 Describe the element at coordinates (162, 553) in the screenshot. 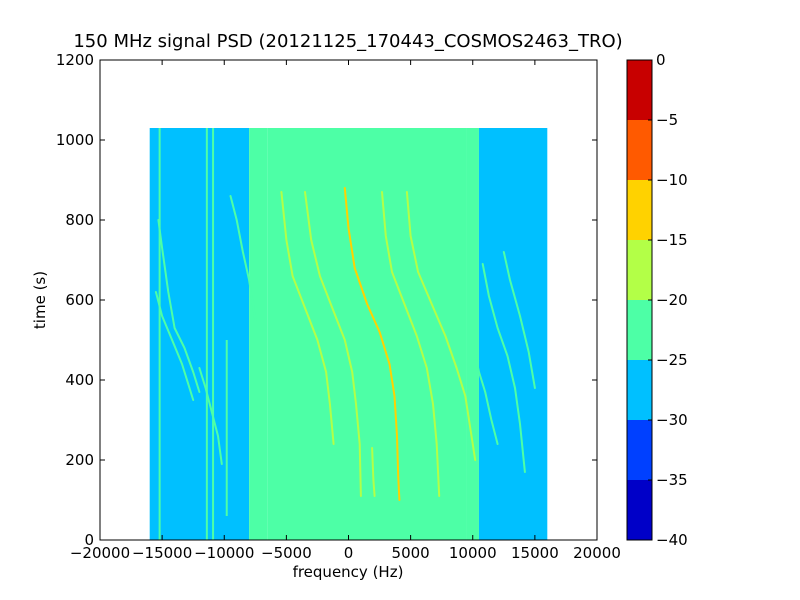

I see `x-tick-label: −15000` at that location.